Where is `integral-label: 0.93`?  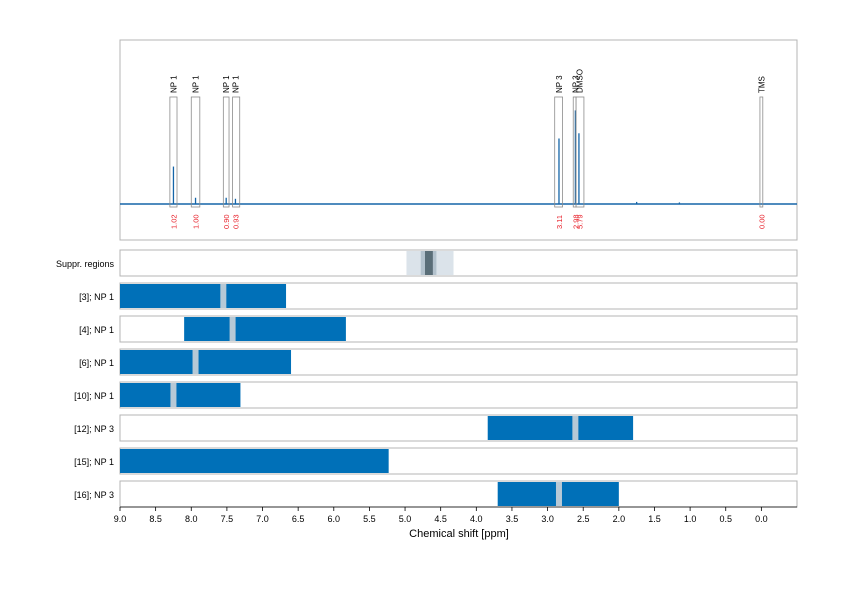
integral-label: 0.93 is located at coordinates (235, 221).